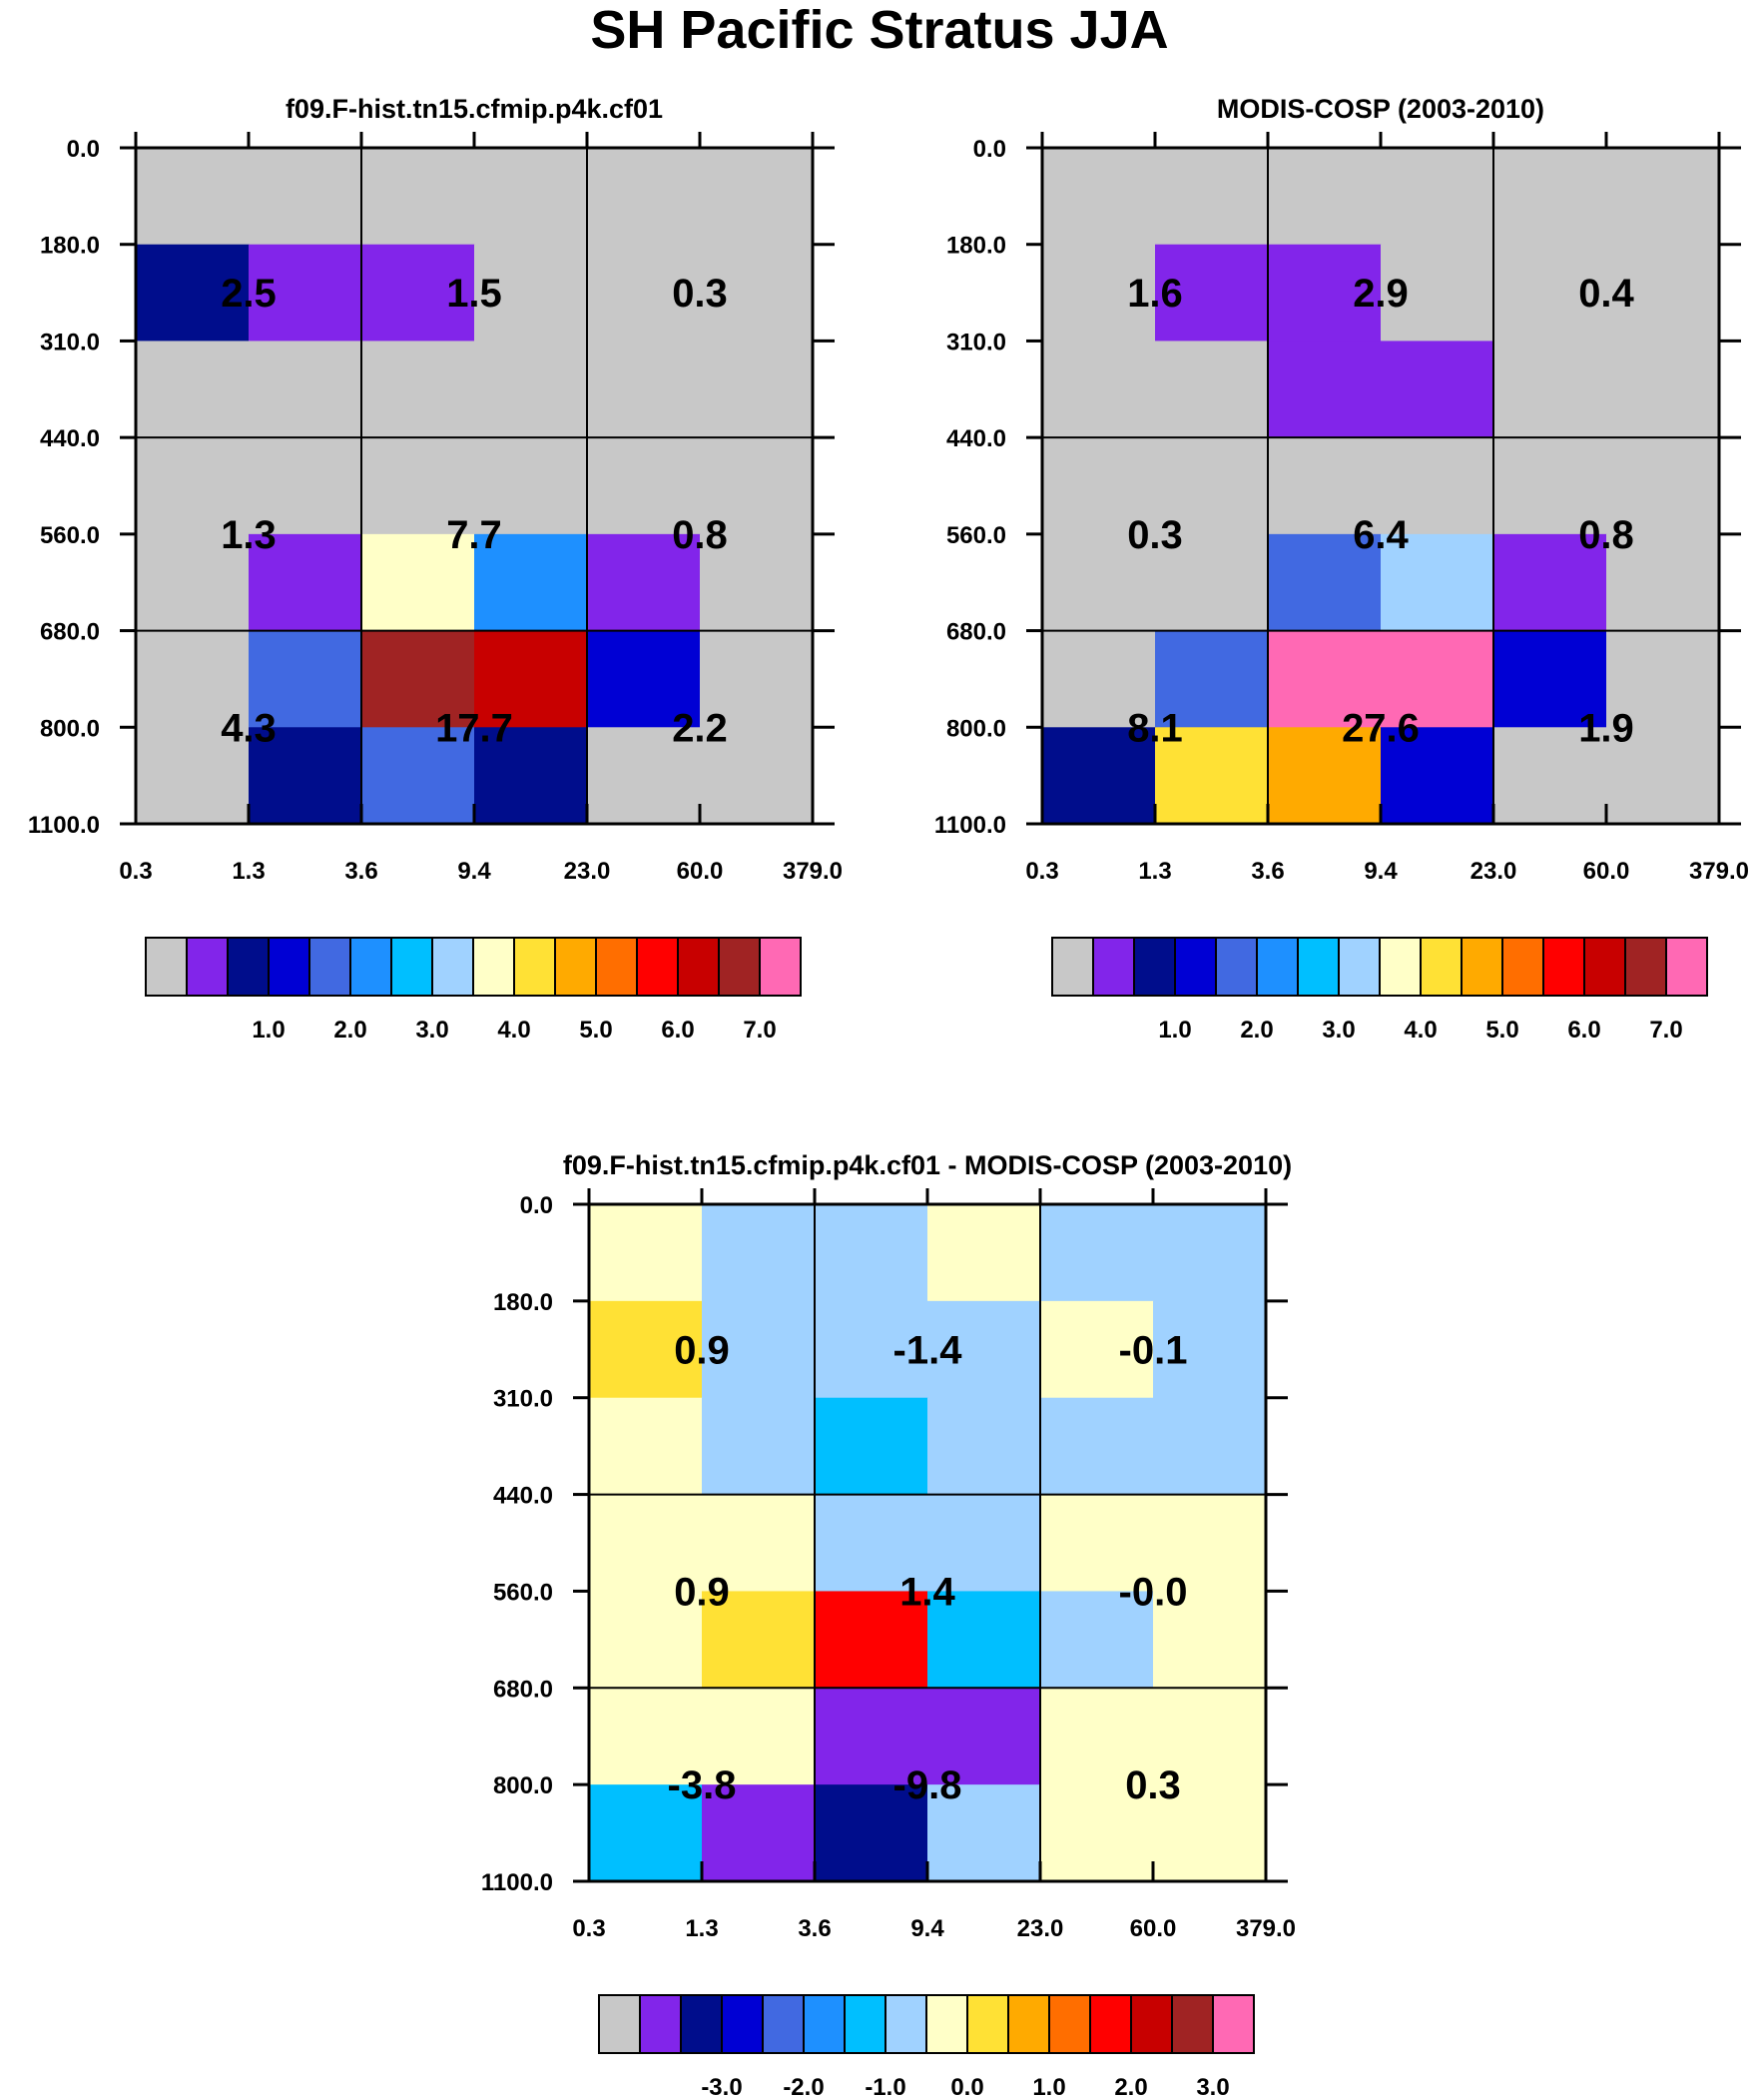 Image resolution: width=1760 pixels, height=2100 pixels. I want to click on y-tick-label: 310.0, so click(523, 1399).